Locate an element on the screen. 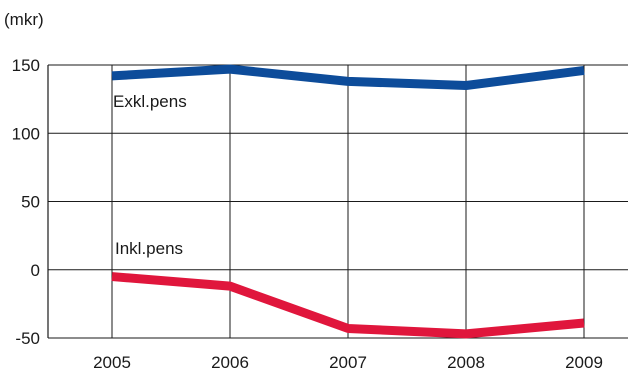  x-tick-label: 2009 is located at coordinates (584, 362).